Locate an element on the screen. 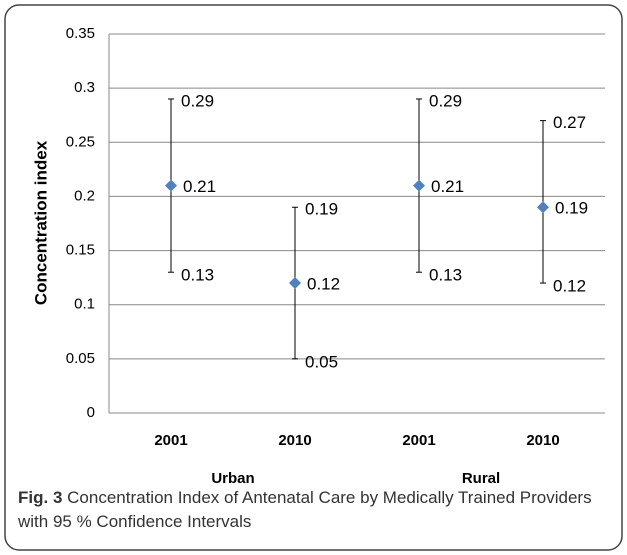 The width and height of the screenshot is (627, 555). group-label: Rural is located at coordinates (481, 478).